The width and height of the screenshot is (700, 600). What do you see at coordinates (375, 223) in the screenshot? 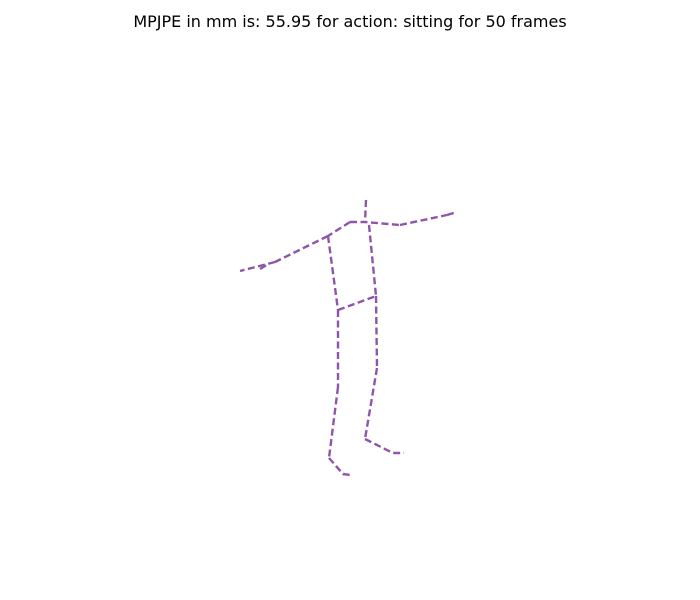
I see `bone-shoulders` at bounding box center [375, 223].